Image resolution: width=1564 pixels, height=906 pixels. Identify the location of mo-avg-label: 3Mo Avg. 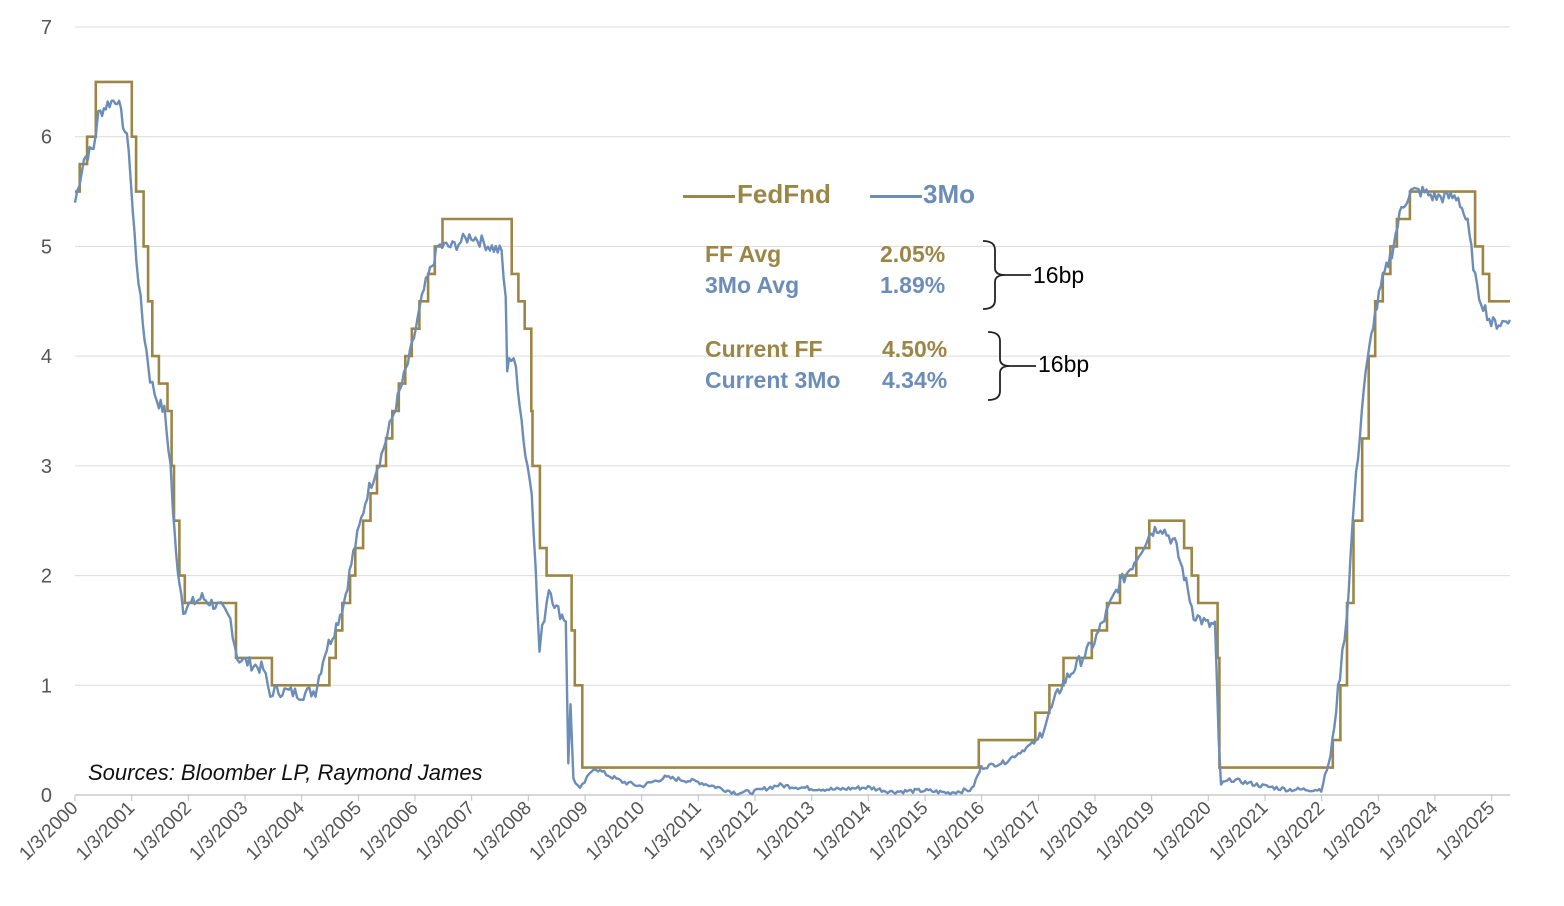
(752, 285).